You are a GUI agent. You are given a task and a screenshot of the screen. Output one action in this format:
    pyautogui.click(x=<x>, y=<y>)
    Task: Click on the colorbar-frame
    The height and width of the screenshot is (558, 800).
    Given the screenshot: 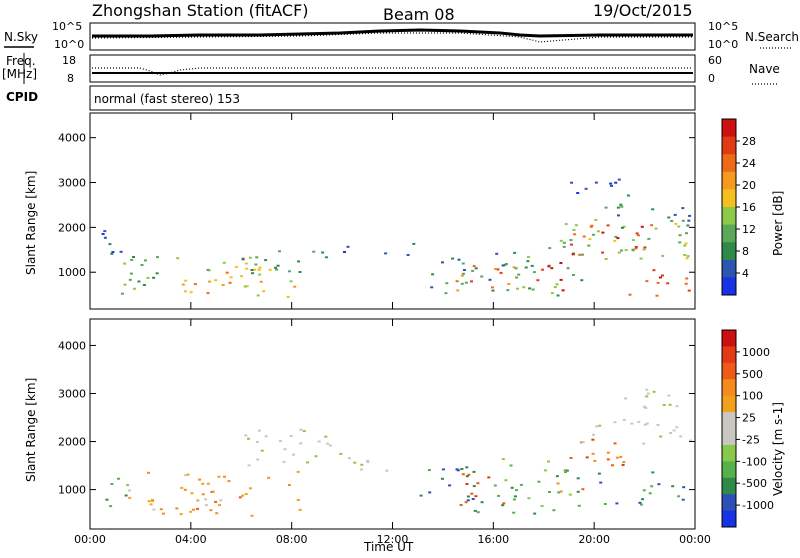 What is the action you would take?
    pyautogui.click(x=729, y=428)
    